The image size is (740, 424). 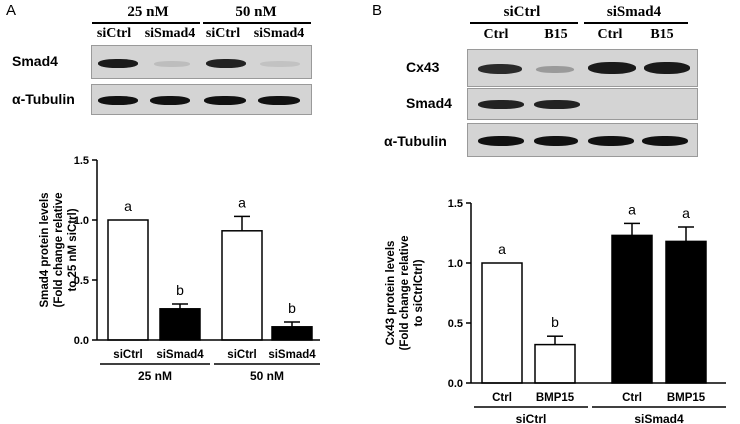 I want to click on group-label: siSmad4, so click(x=659, y=418).